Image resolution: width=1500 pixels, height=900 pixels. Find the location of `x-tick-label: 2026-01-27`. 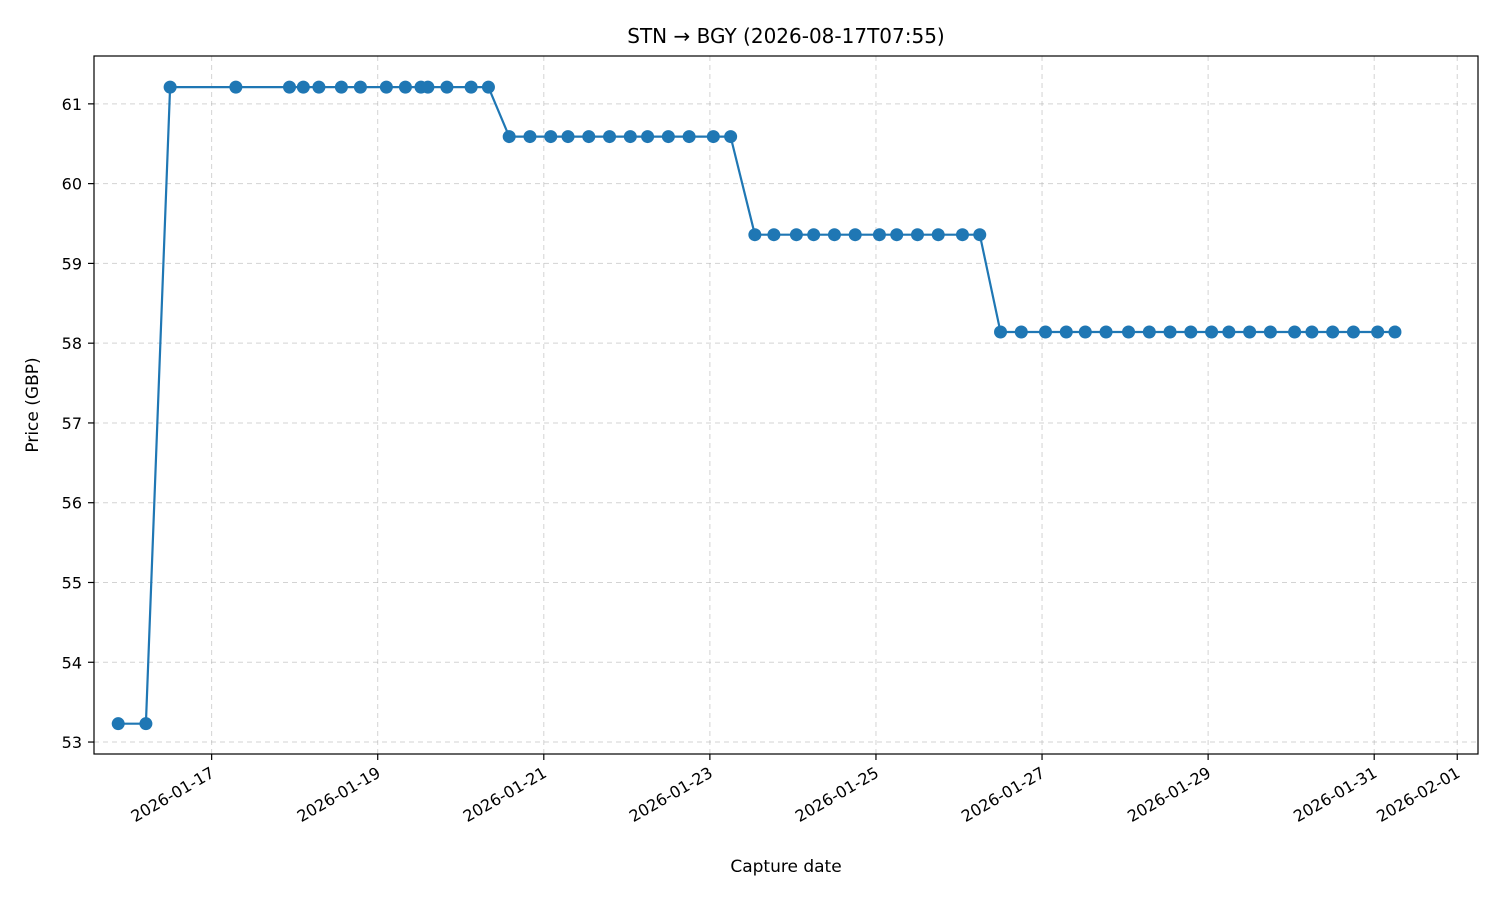

x-tick-label: 2026-01-27 is located at coordinates (1003, 794).